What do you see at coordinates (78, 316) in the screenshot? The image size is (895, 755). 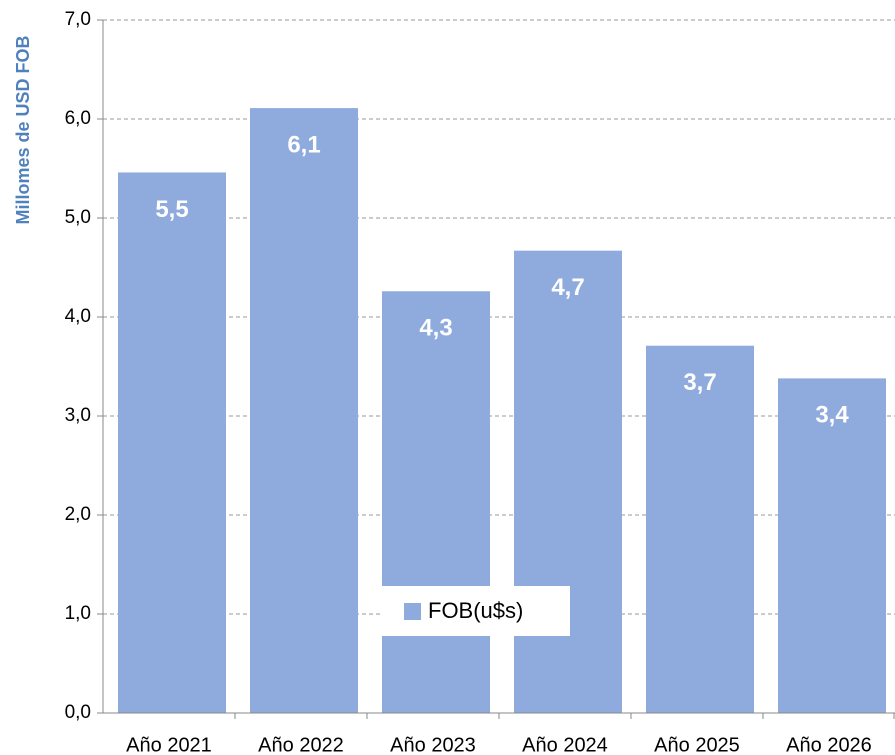 I see `y-tick-label: 4,0` at bounding box center [78, 316].